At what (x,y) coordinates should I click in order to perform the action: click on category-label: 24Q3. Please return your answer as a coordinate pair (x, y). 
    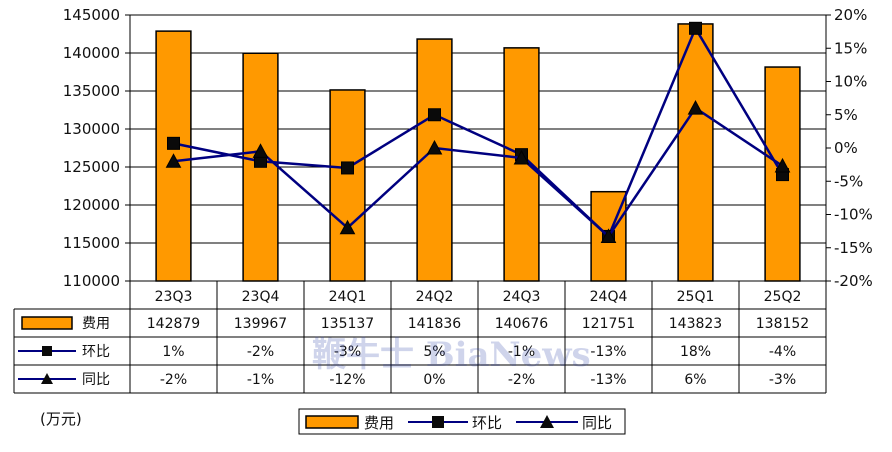
    Looking at the image, I should click on (522, 297).